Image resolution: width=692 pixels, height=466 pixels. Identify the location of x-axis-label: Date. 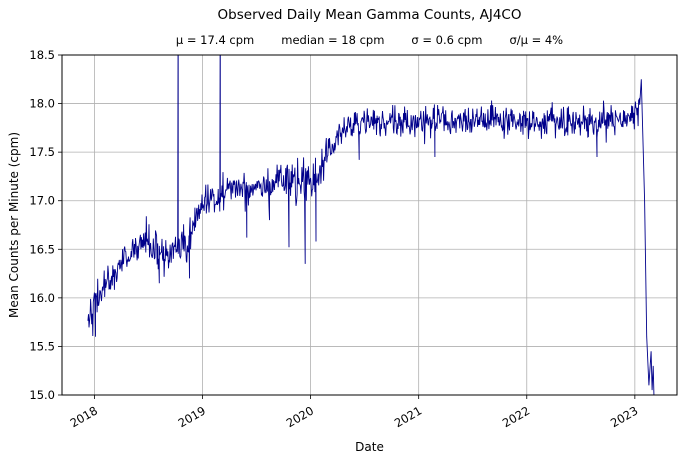
(369, 447).